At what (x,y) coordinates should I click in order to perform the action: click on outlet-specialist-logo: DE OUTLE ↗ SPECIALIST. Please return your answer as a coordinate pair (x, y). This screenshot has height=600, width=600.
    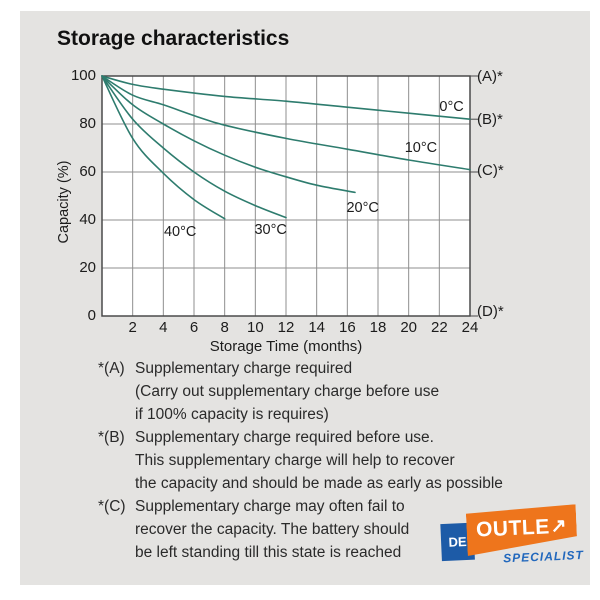
    Looking at the image, I should click on (512, 538).